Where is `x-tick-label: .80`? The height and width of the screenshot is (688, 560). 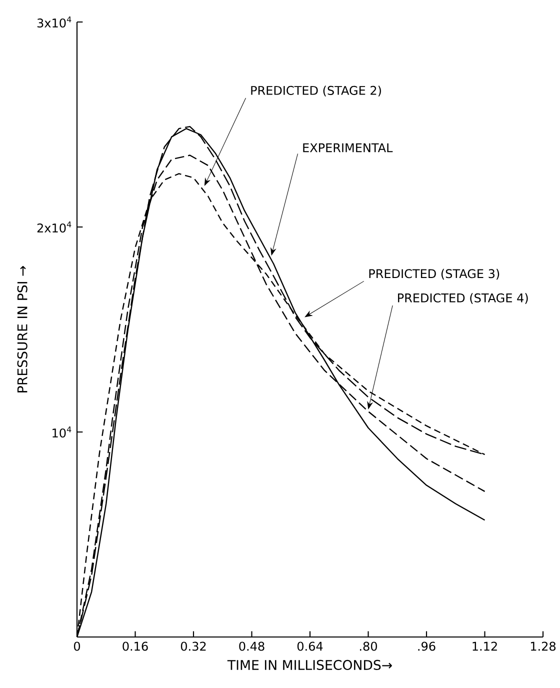
x-tick-label: .80 is located at coordinates (368, 646).